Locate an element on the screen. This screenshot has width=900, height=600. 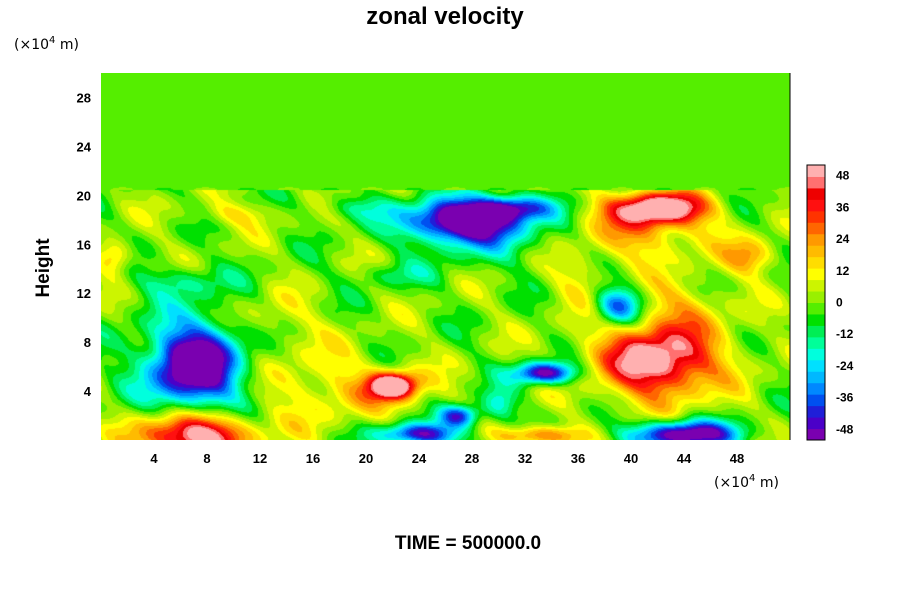
x-tick-label: 4 is located at coordinates (154, 458).